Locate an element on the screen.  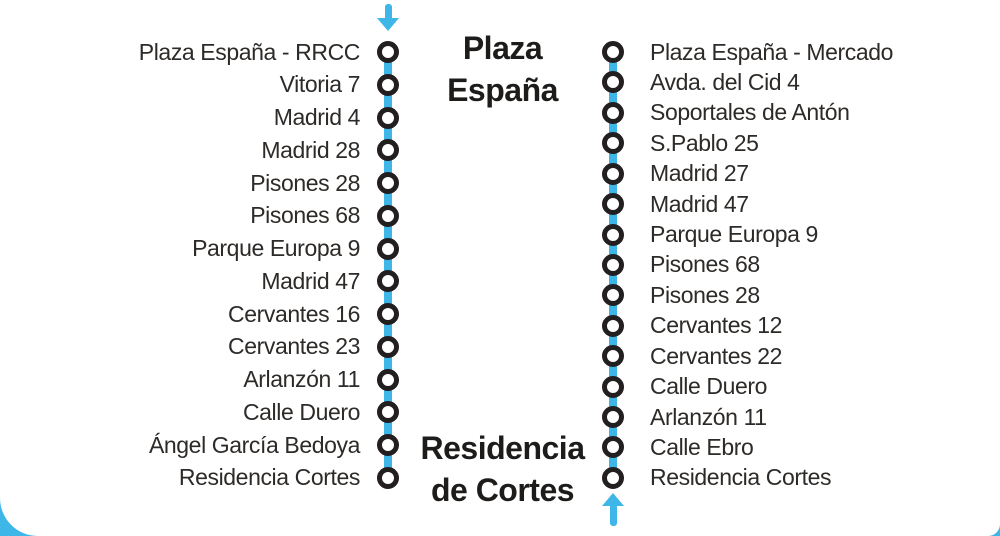
stop-label: Cervantes 12 is located at coordinates (716, 325).